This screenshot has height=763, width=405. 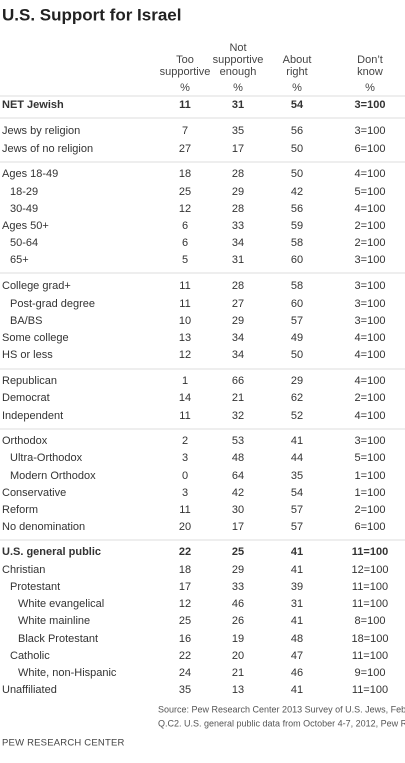 What do you see at coordinates (185, 570) in the screenshot?
I see `cell-value: 18` at bounding box center [185, 570].